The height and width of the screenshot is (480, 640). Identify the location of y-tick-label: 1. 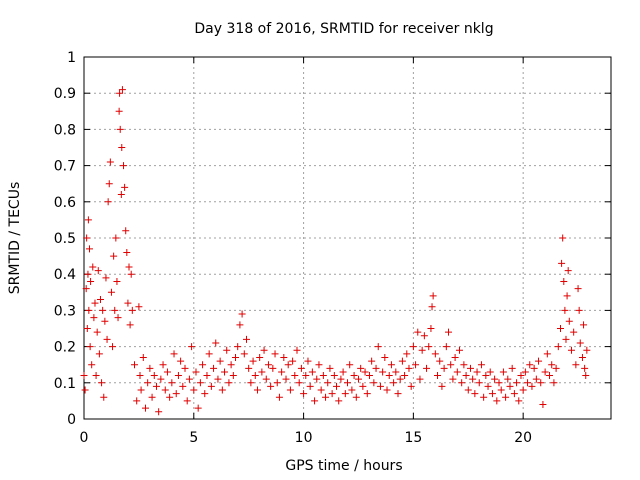
(71, 58).